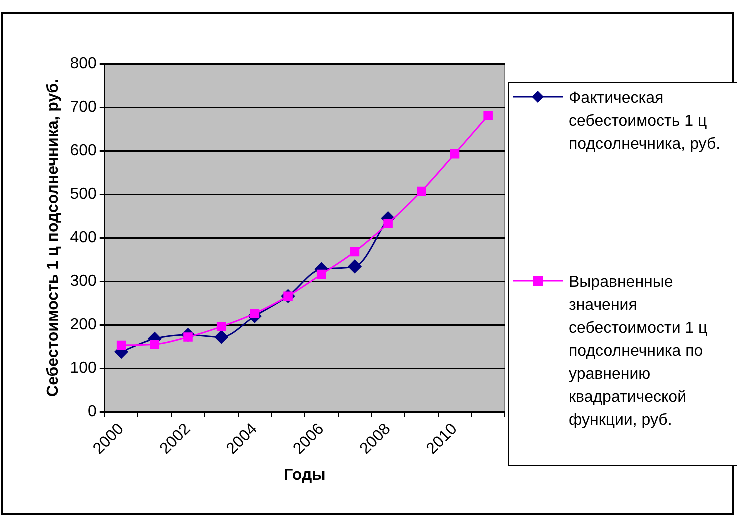 This screenshot has height=517, width=737. I want to click on y-tick-label: 800, so click(83, 63).